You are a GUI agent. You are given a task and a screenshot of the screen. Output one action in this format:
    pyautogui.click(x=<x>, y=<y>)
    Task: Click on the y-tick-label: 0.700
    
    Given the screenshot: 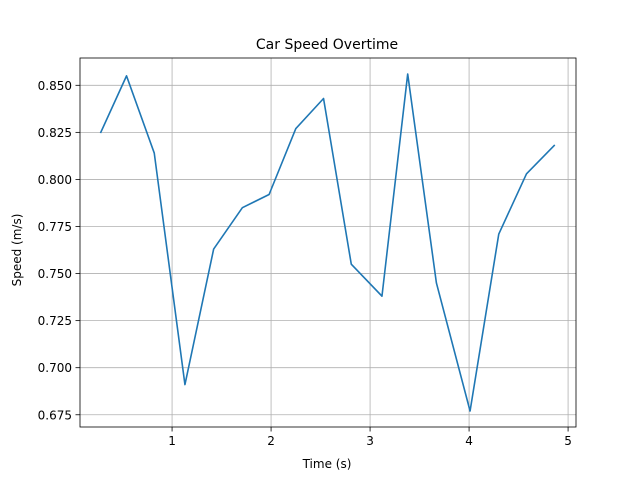 What is the action you would take?
    pyautogui.click(x=55, y=368)
    